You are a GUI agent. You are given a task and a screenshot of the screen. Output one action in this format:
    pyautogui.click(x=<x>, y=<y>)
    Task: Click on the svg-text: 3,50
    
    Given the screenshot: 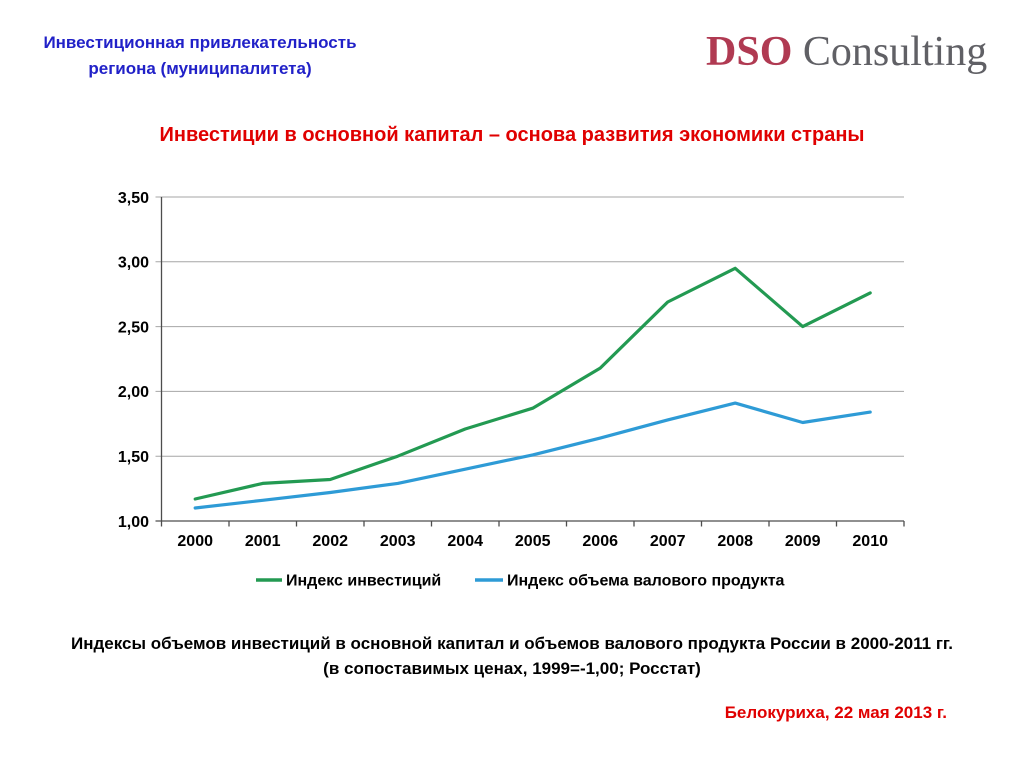 What is the action you would take?
    pyautogui.click(x=133, y=198)
    